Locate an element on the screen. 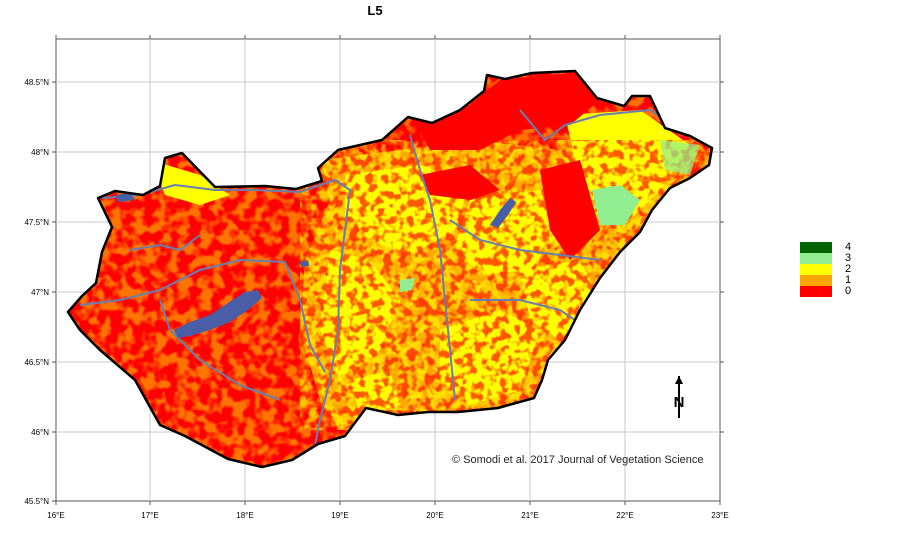 The width and height of the screenshot is (900, 540). legend-item: 0 is located at coordinates (825, 291).